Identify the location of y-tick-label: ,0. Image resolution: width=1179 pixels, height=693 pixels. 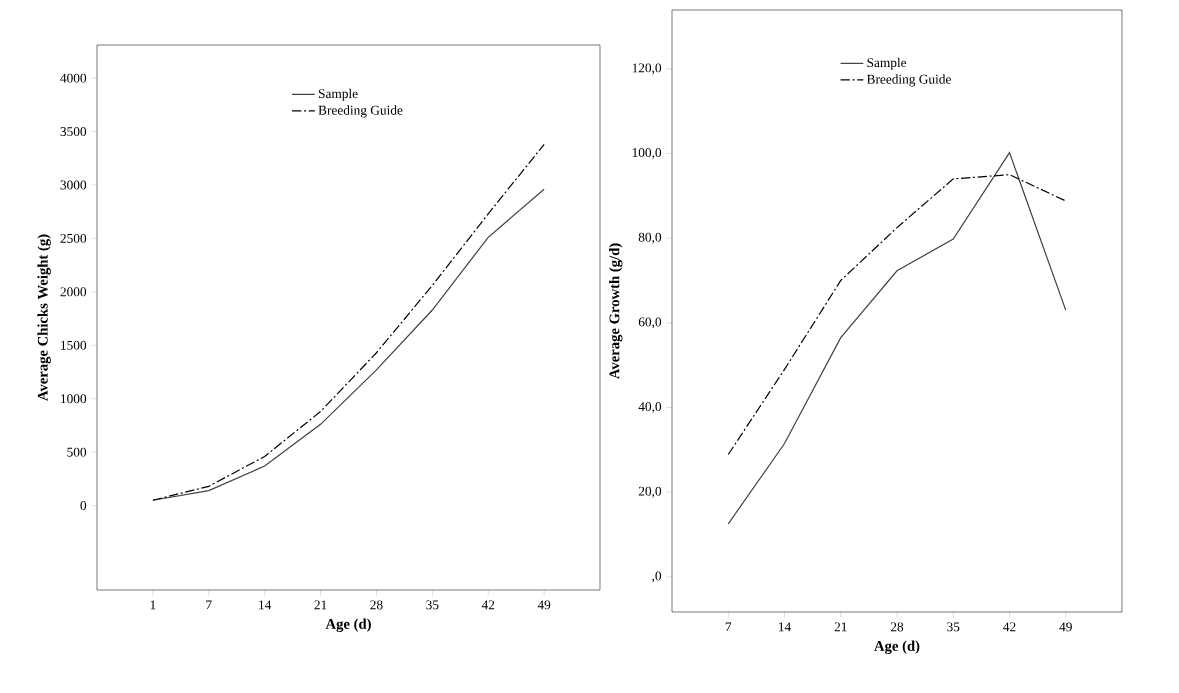
(657, 577).